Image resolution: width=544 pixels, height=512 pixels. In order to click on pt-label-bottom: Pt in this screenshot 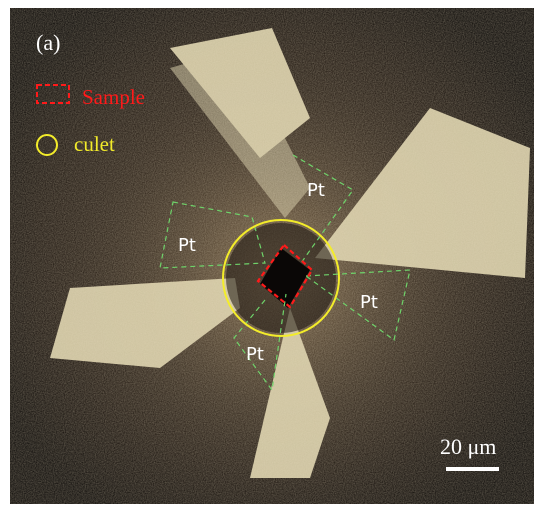, I will do `click(255, 354)`.